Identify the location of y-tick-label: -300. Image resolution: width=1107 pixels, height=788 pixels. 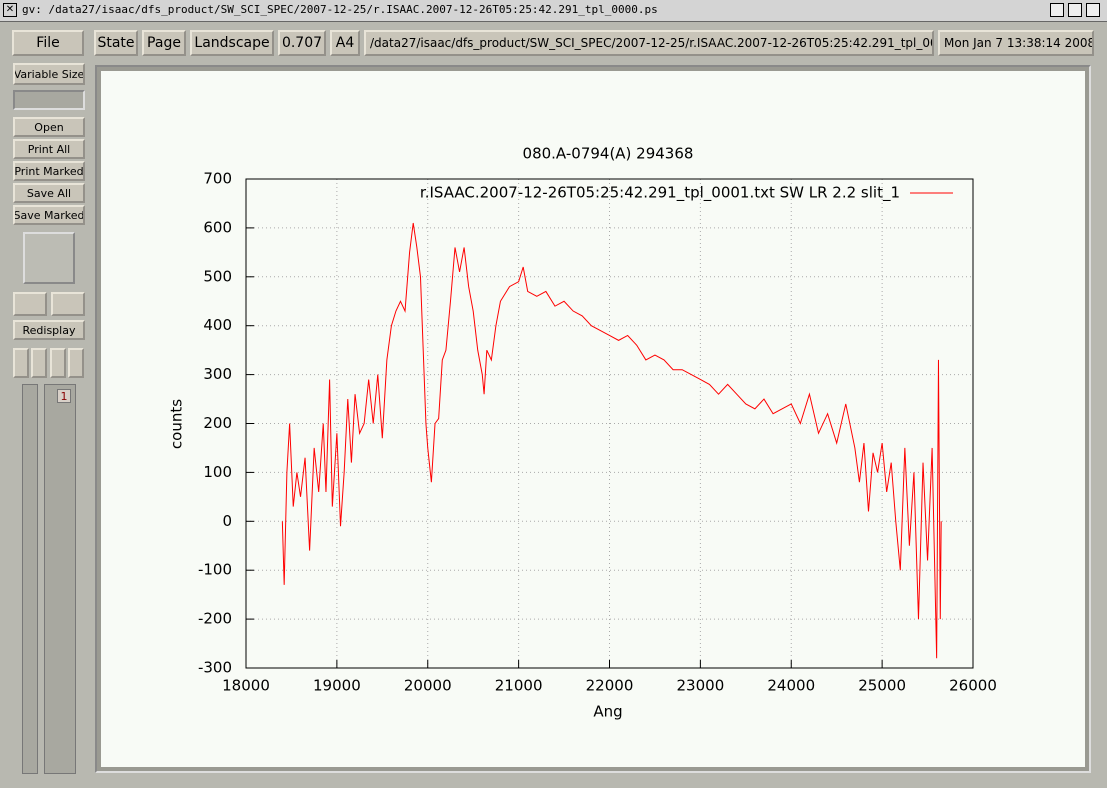
(215, 668).